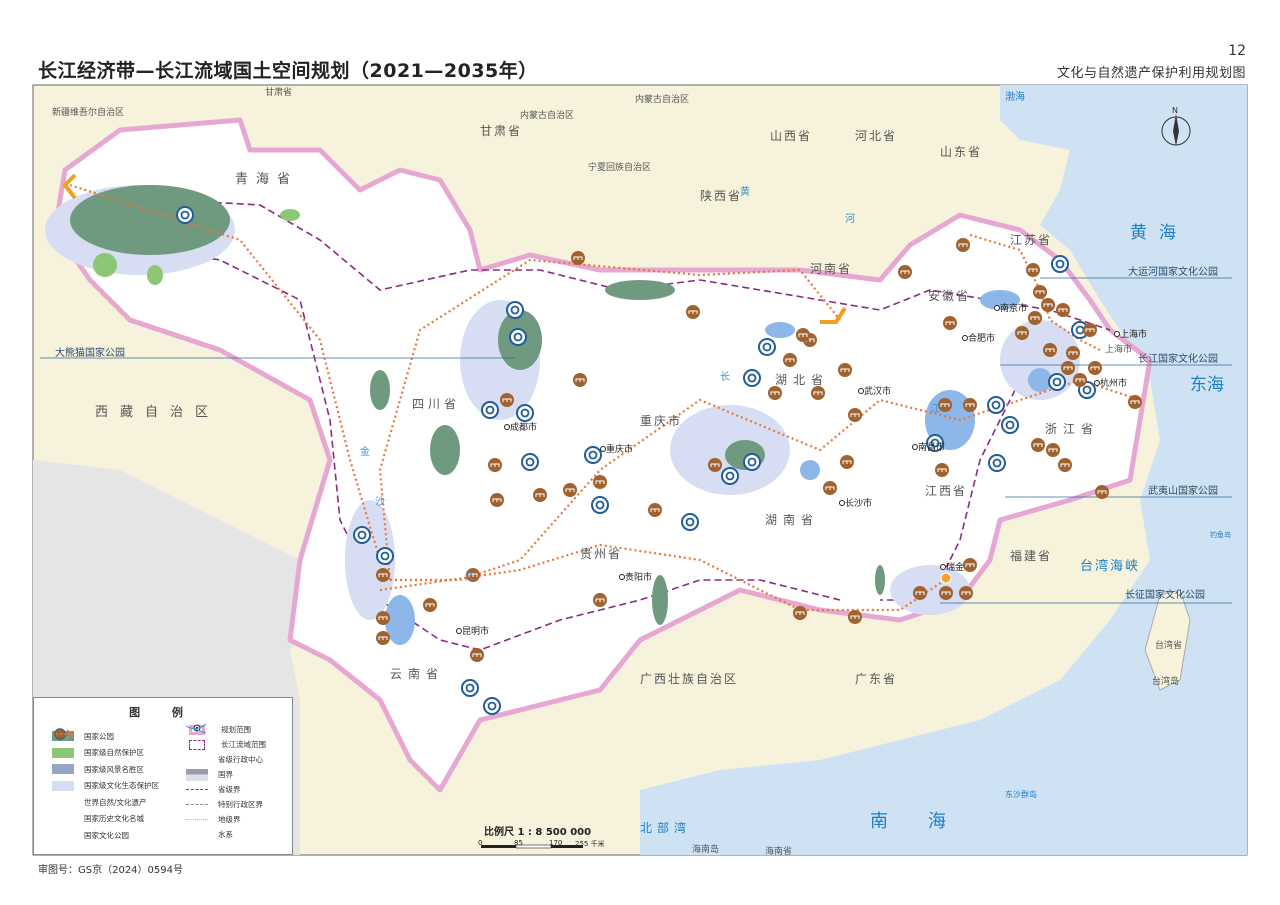 The width and height of the screenshot is (1280, 905). I want to click on province-label: 新疆维吾尔自治区, so click(88, 112).